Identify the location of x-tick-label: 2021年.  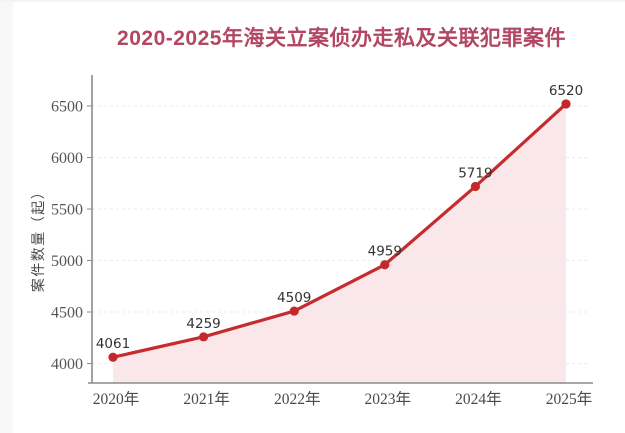
(206, 399).